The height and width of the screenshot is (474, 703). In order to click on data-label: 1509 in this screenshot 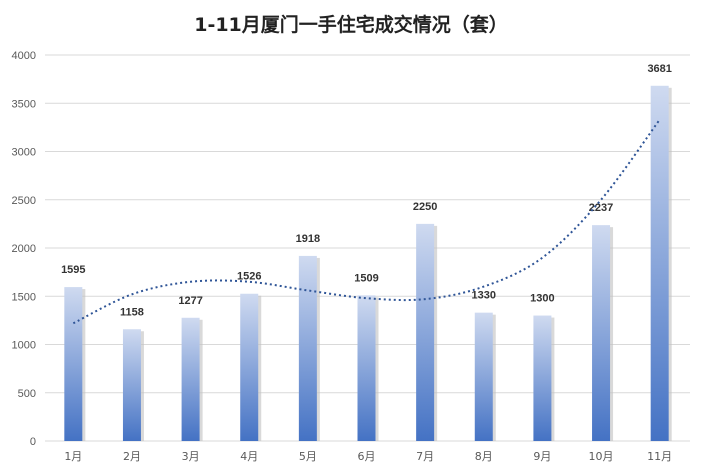, I will do `click(366, 278)`.